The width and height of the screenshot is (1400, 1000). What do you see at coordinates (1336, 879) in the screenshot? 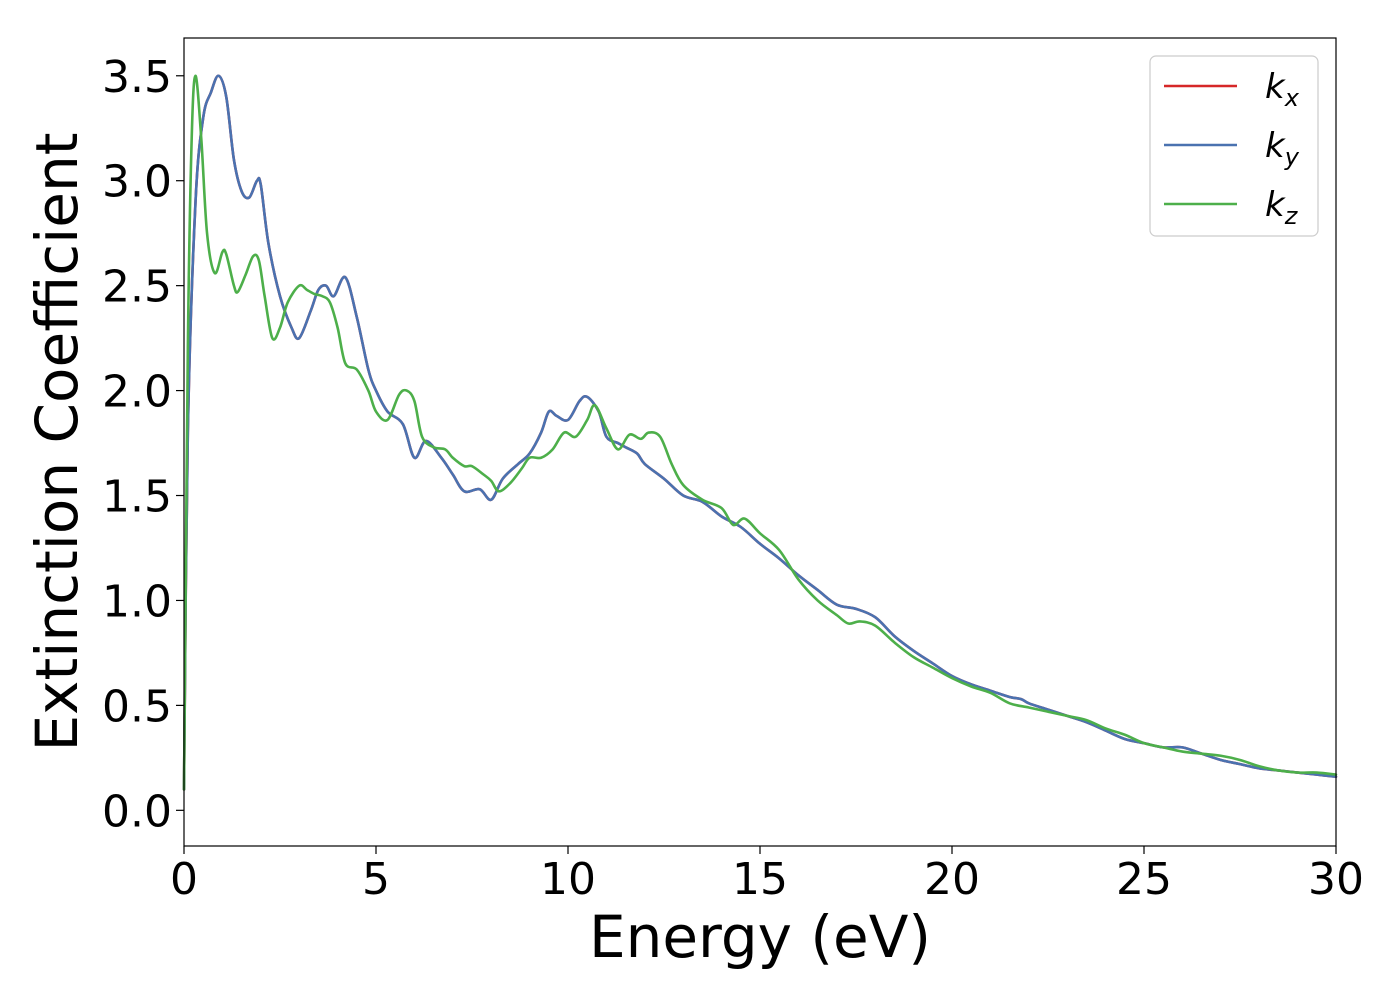
I see `x-tick-label: 30` at bounding box center [1336, 879].